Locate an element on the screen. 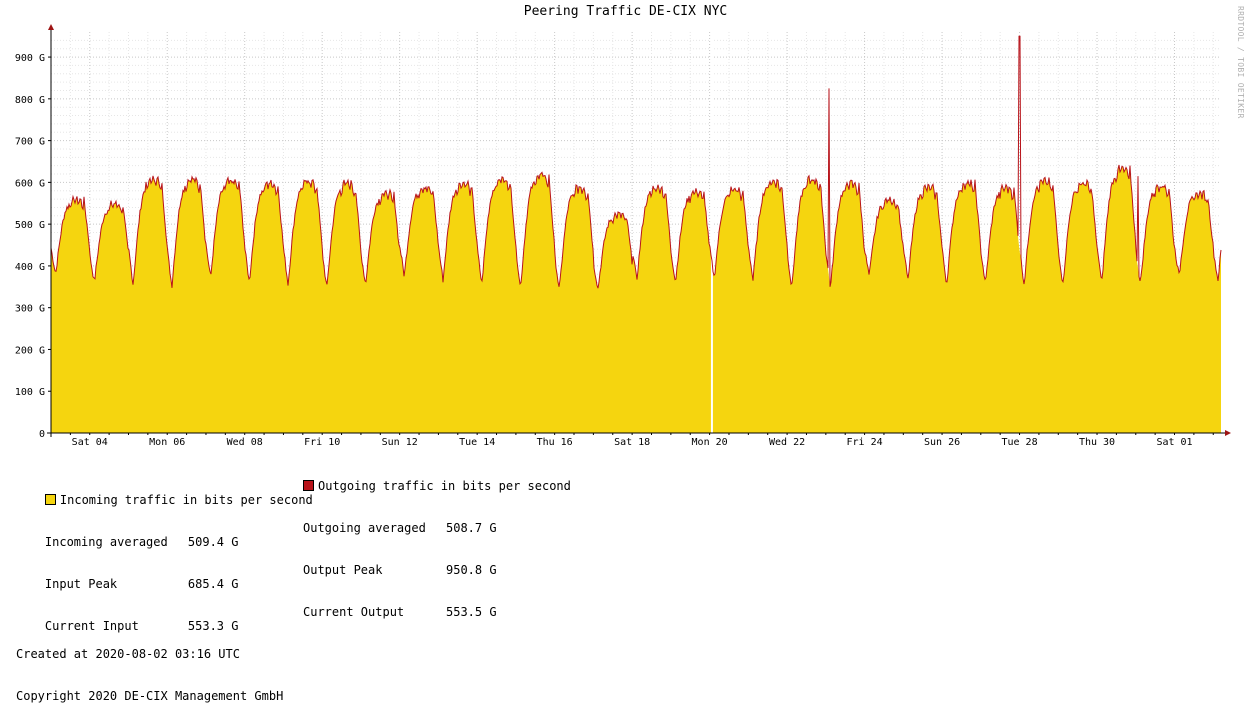 The width and height of the screenshot is (1251, 717). x-tick-label: Sat 04 is located at coordinates (90, 441).